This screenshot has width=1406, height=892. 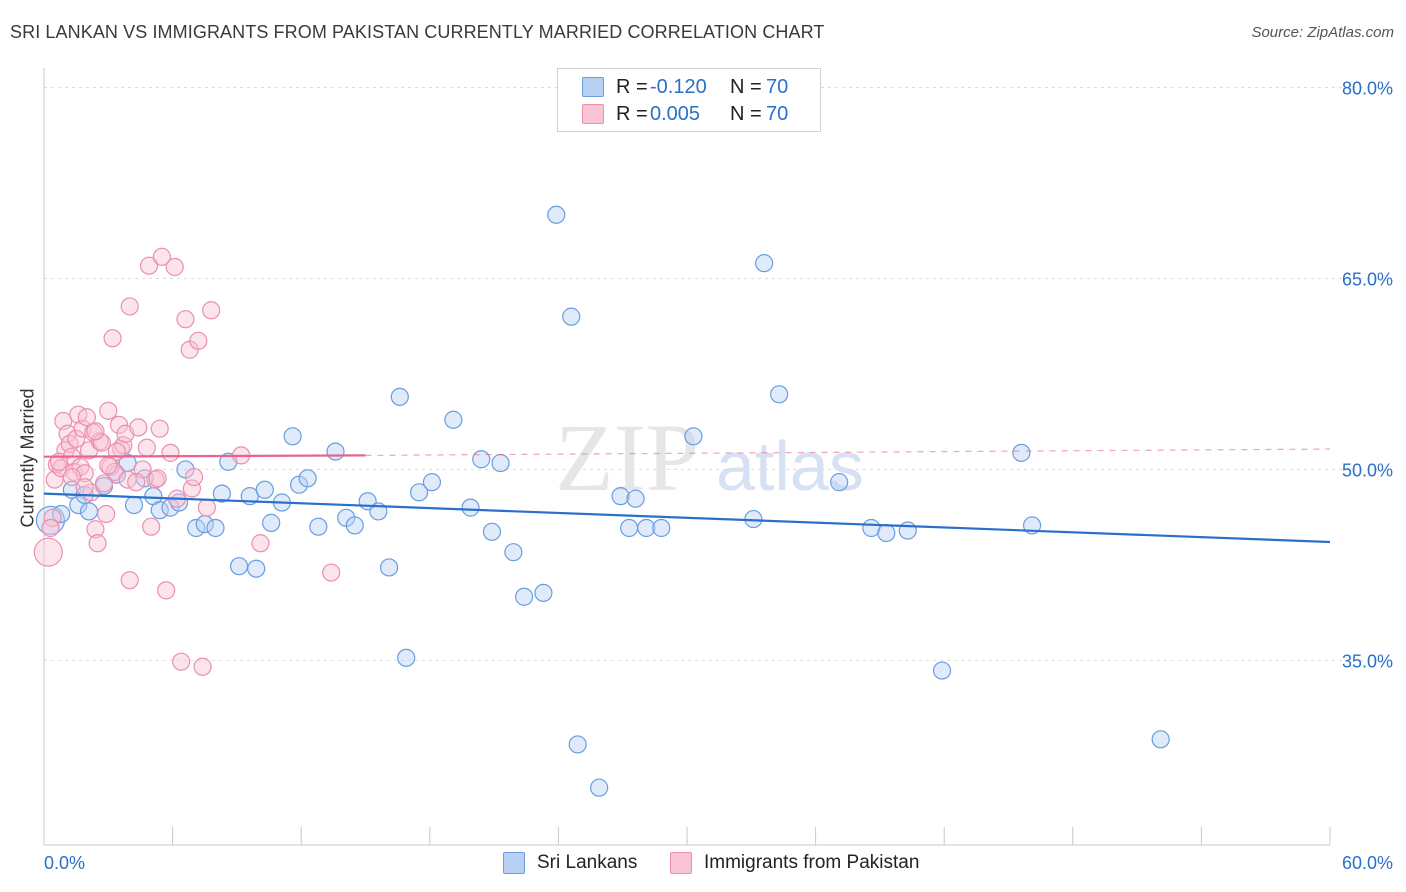 What do you see at coordinates (64, 863) in the screenshot?
I see `x-tick-label-min: 0.0%` at bounding box center [64, 863].